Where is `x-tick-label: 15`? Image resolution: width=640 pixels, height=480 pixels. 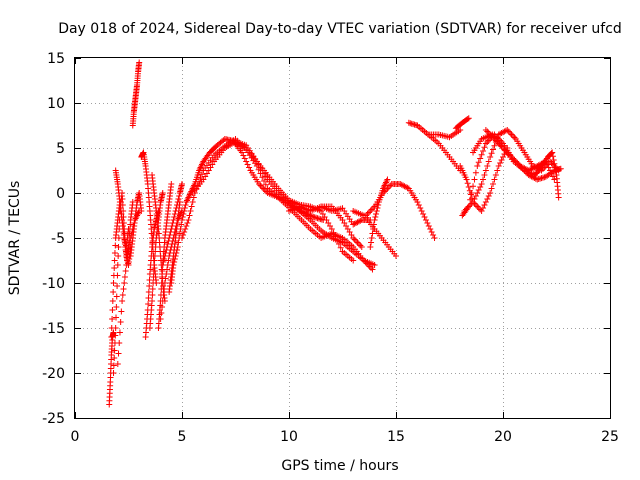 x-tick-label: 15 is located at coordinates (396, 437).